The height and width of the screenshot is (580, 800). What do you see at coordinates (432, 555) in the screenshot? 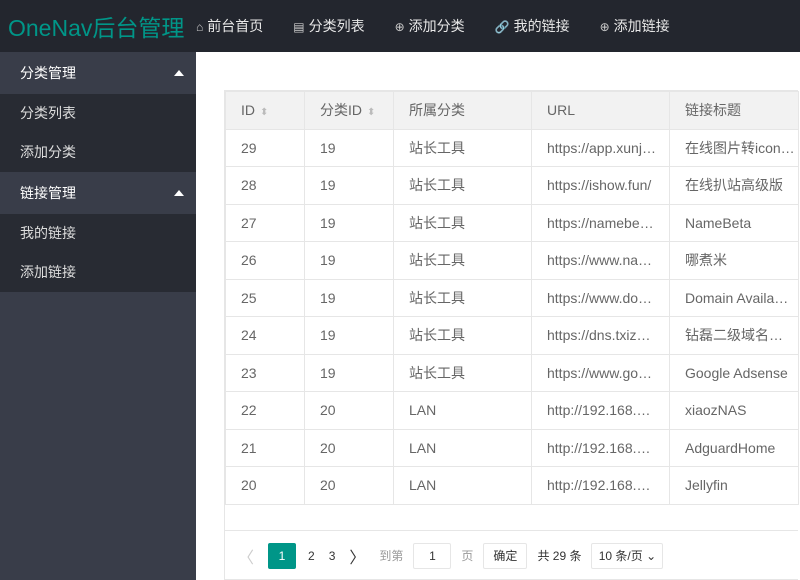
I see `goto-page-input: 1` at bounding box center [432, 555].